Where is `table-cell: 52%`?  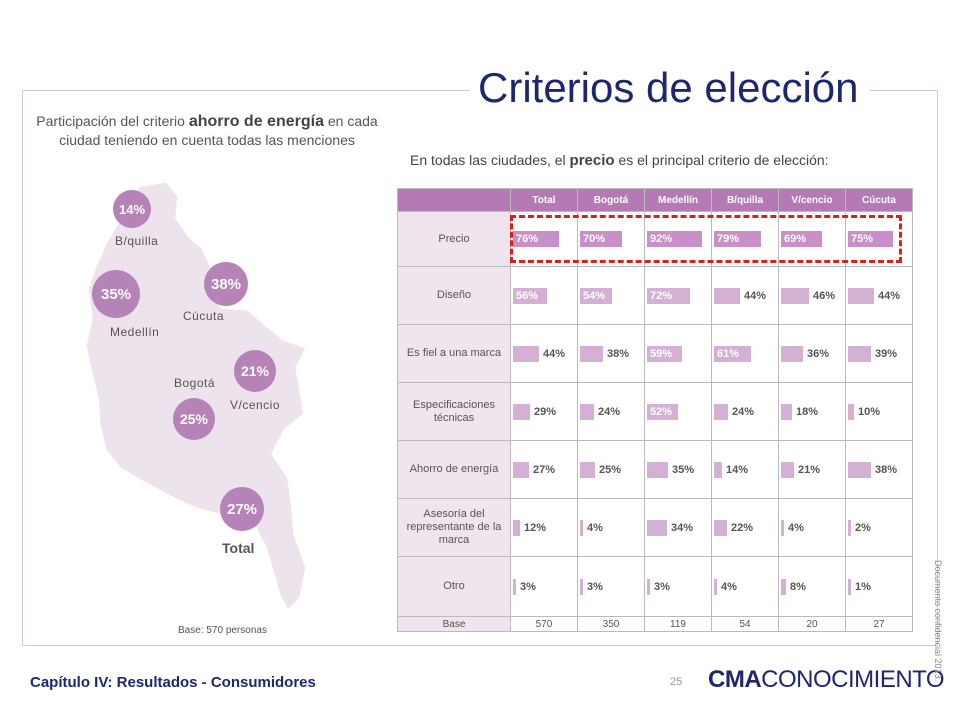
table-cell: 52% is located at coordinates (678, 411).